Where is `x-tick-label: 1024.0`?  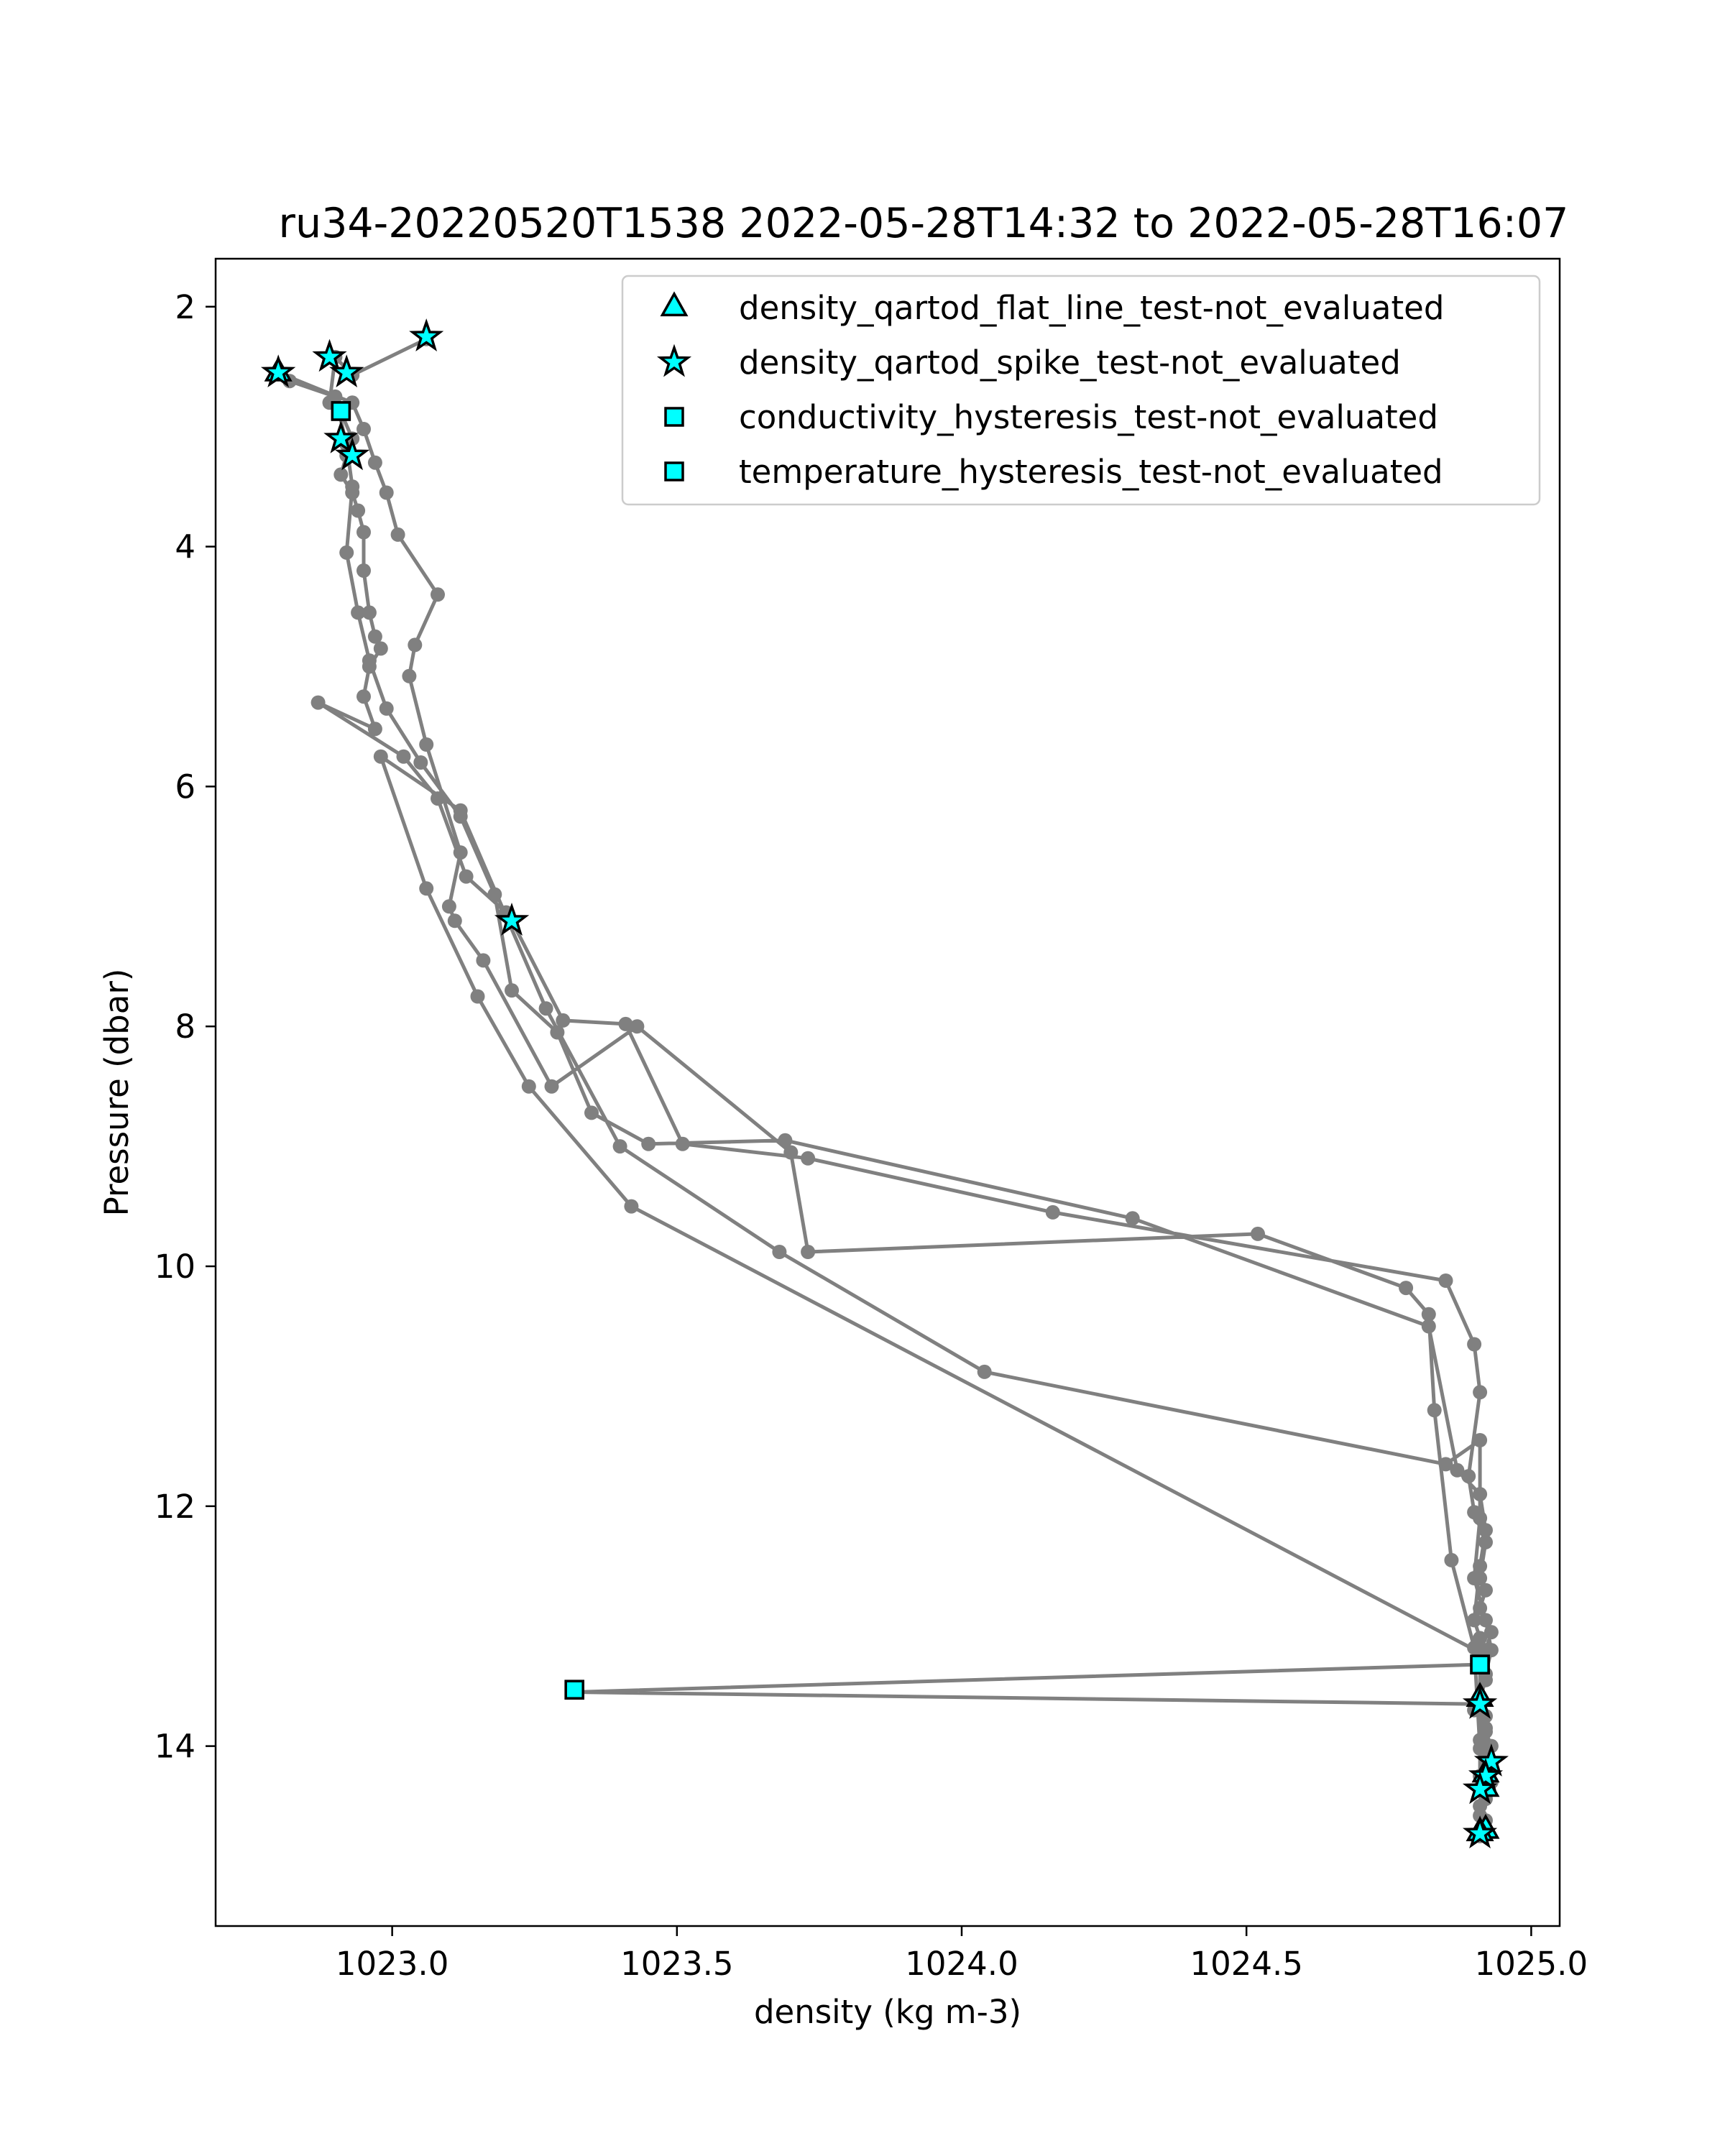 x-tick-label: 1024.0 is located at coordinates (961, 1964).